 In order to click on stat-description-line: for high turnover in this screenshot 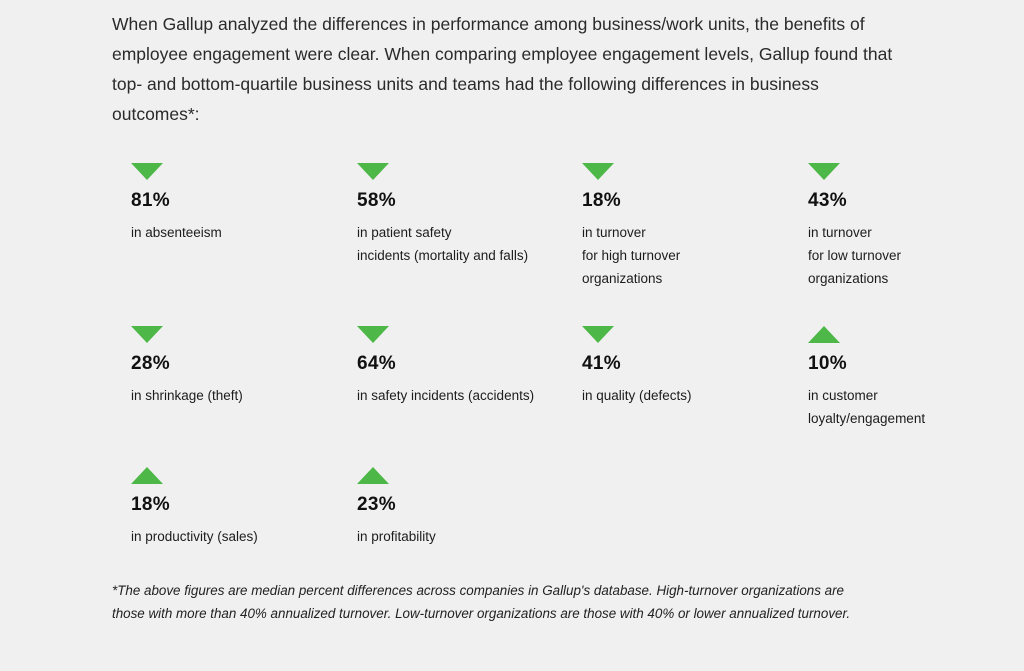, I will do `click(631, 255)`.